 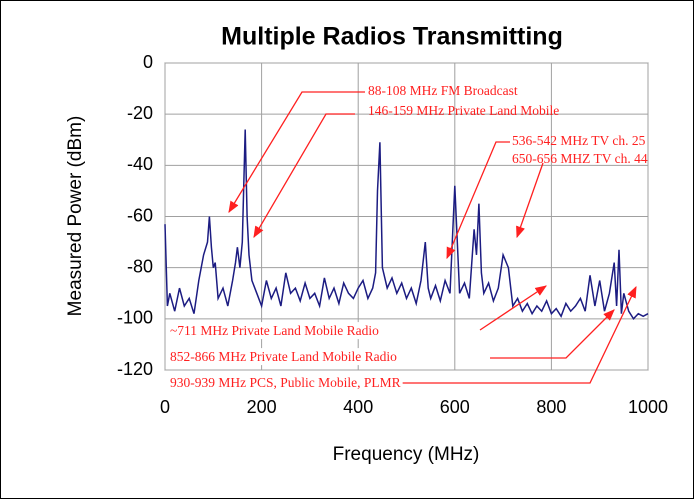 I want to click on annotation: ~711 MHz Private Land Mobile Radio, so click(x=274, y=330).